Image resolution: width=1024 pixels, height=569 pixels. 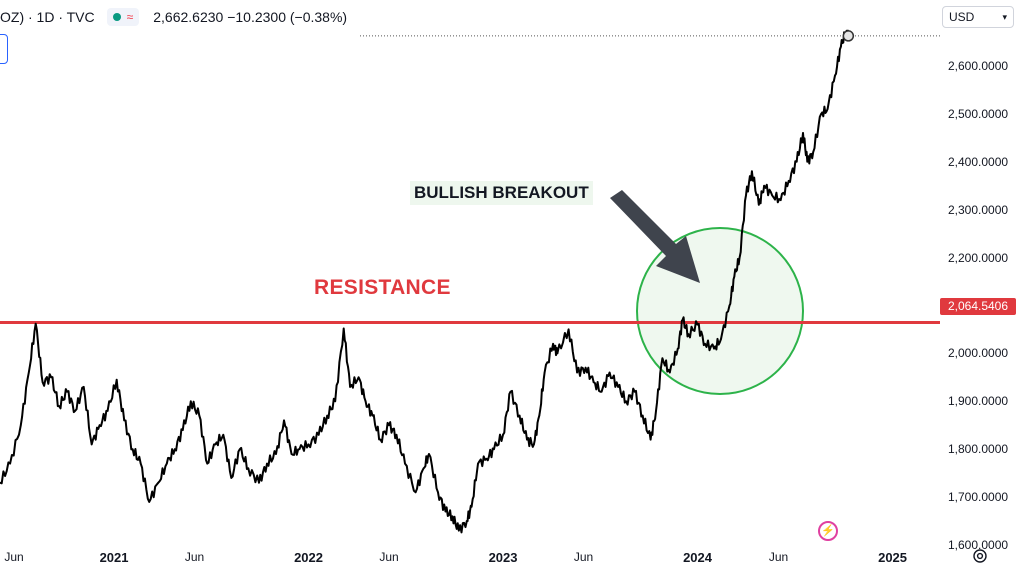 I want to click on y-tick-label: 1,800.0000, so click(x=978, y=449).